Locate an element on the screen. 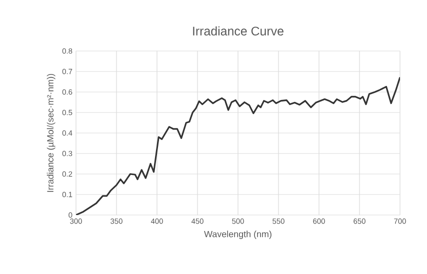  chart-title: Irradiance Curve is located at coordinates (238, 31).